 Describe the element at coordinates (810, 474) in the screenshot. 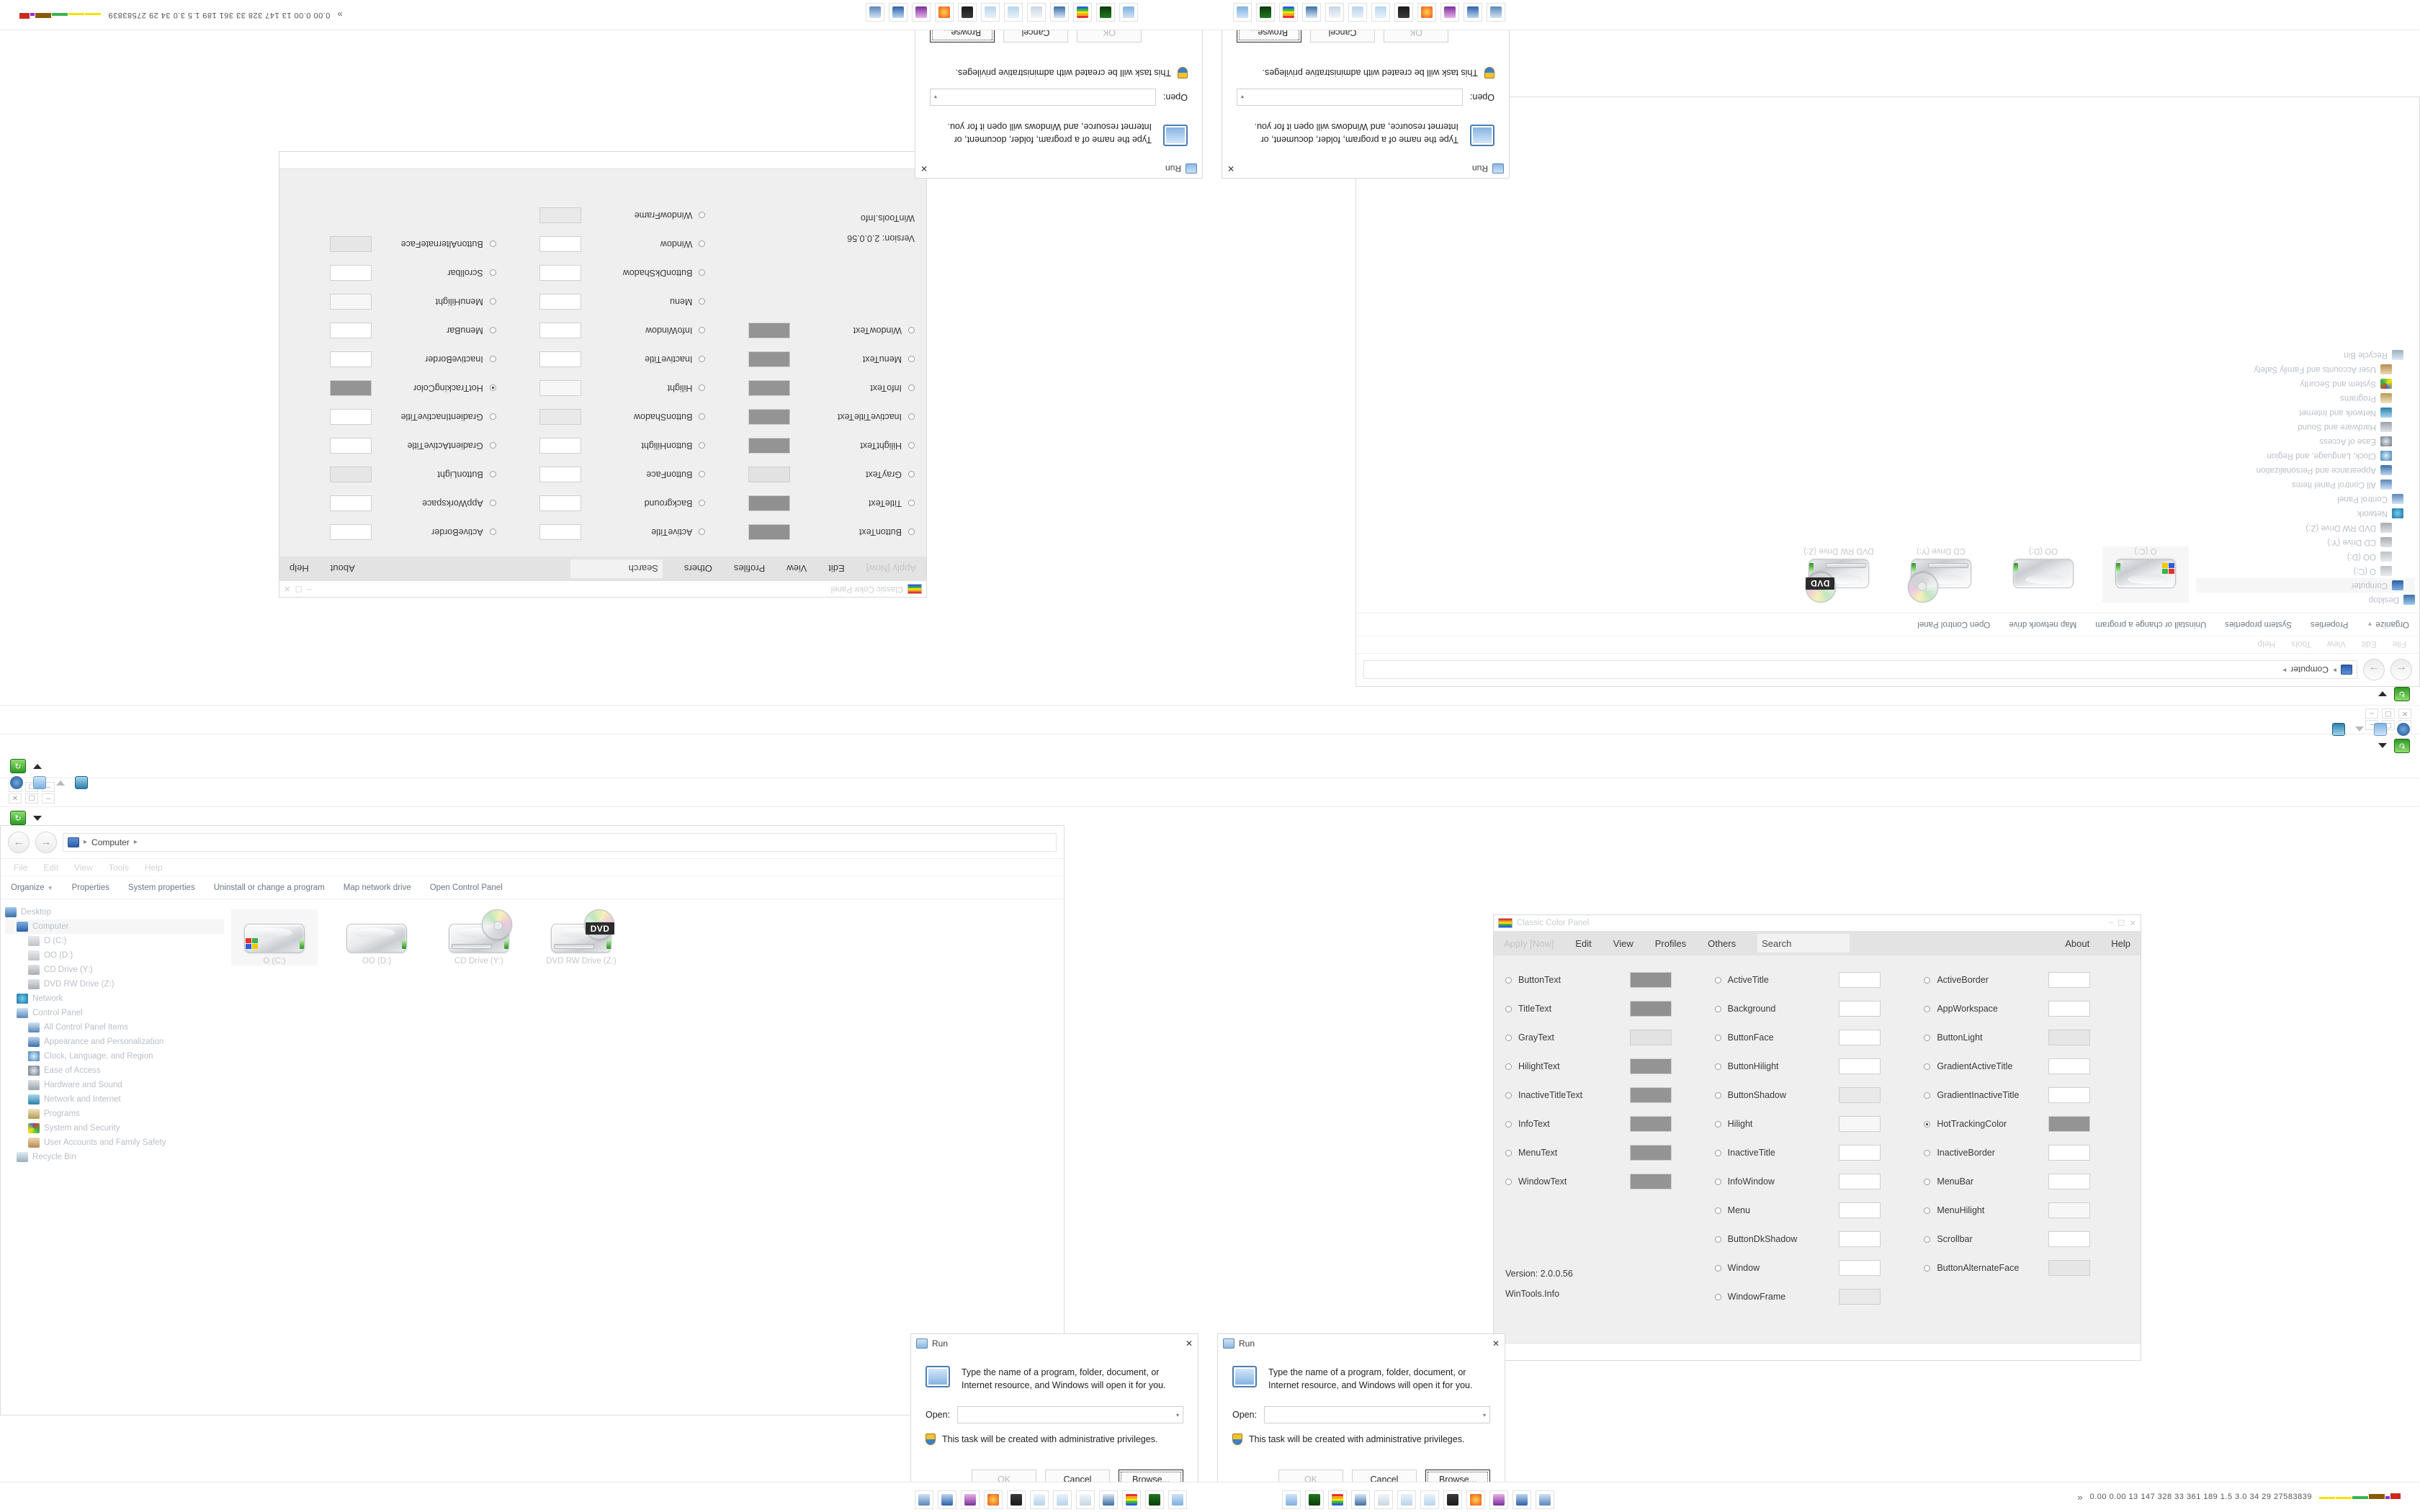

I see `color-row-graytext: GrayText` at that location.